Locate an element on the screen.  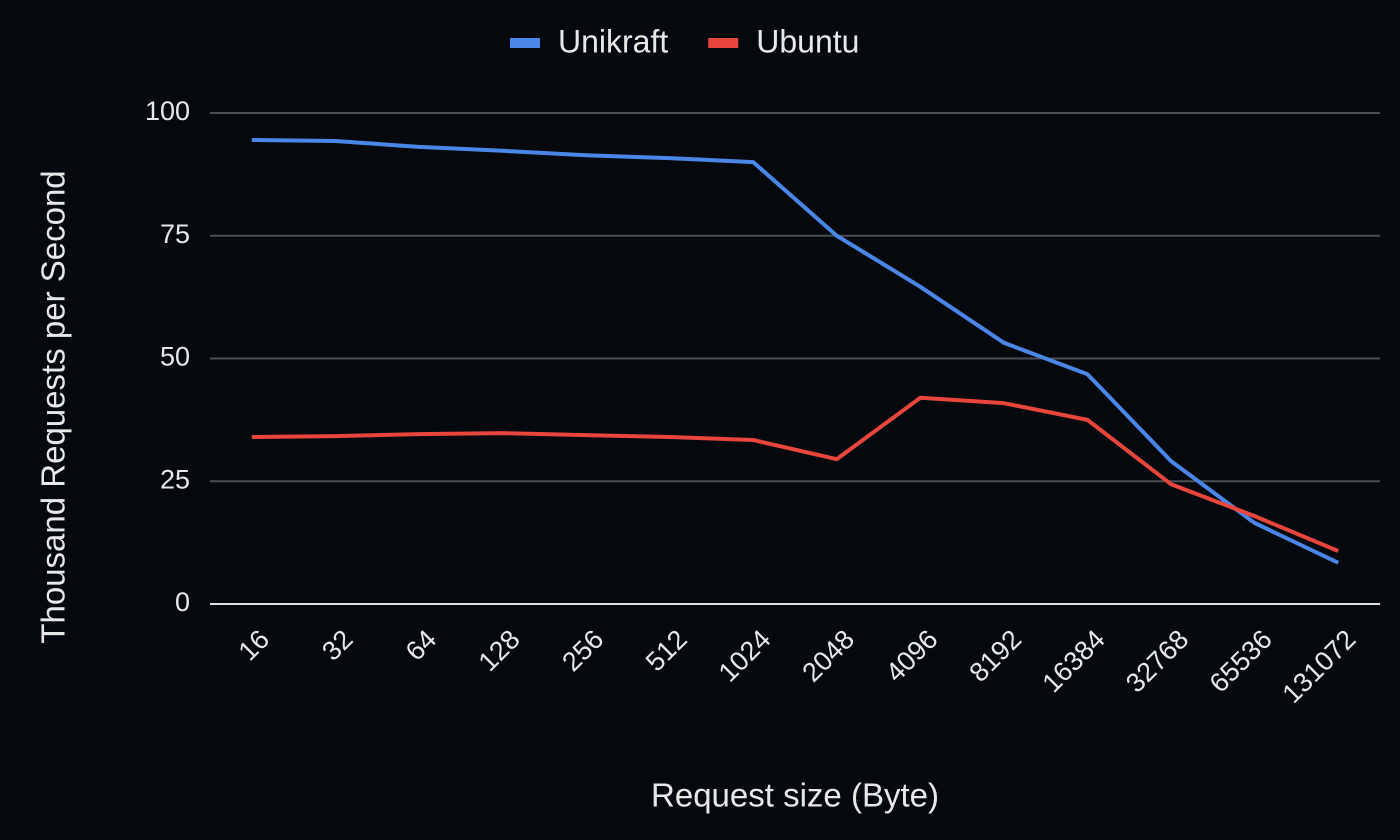
y-axis-title: Thousand Requests per Second is located at coordinates (53, 406).